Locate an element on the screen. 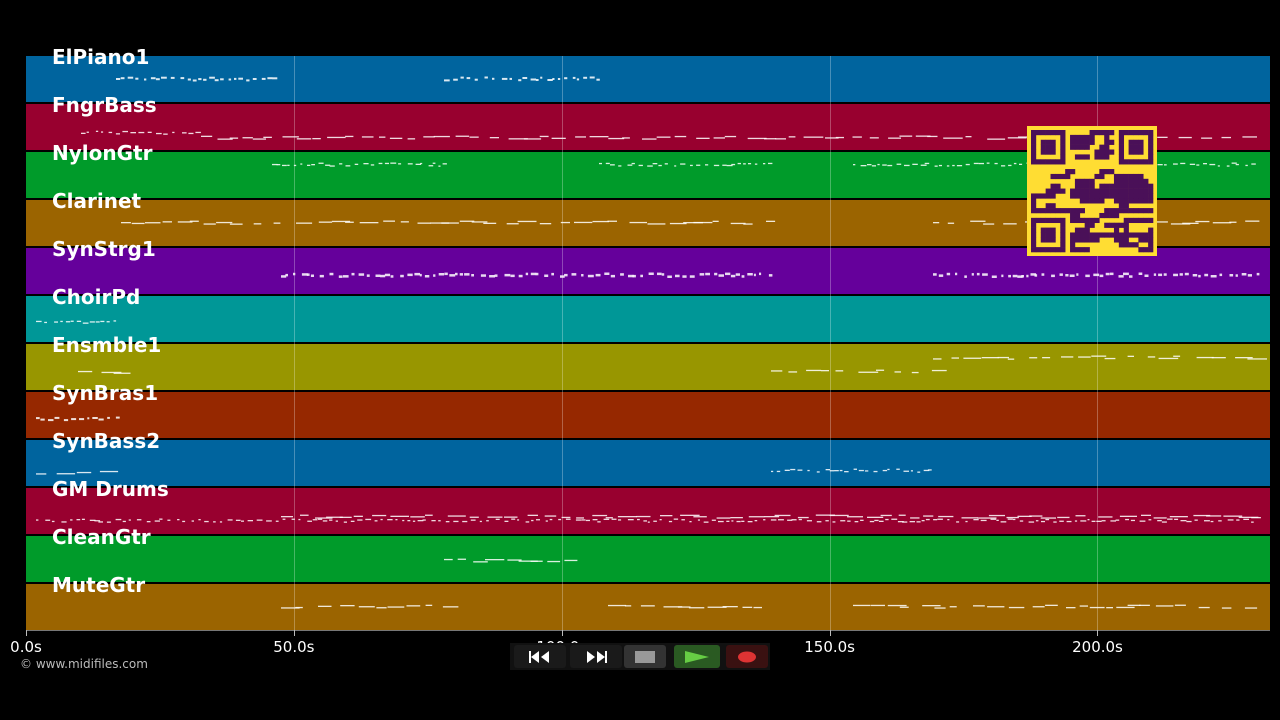 Image resolution: width=1280 pixels, height=720 pixels. track-lane-synstrg1: SynStrg1 is located at coordinates (648, 266).